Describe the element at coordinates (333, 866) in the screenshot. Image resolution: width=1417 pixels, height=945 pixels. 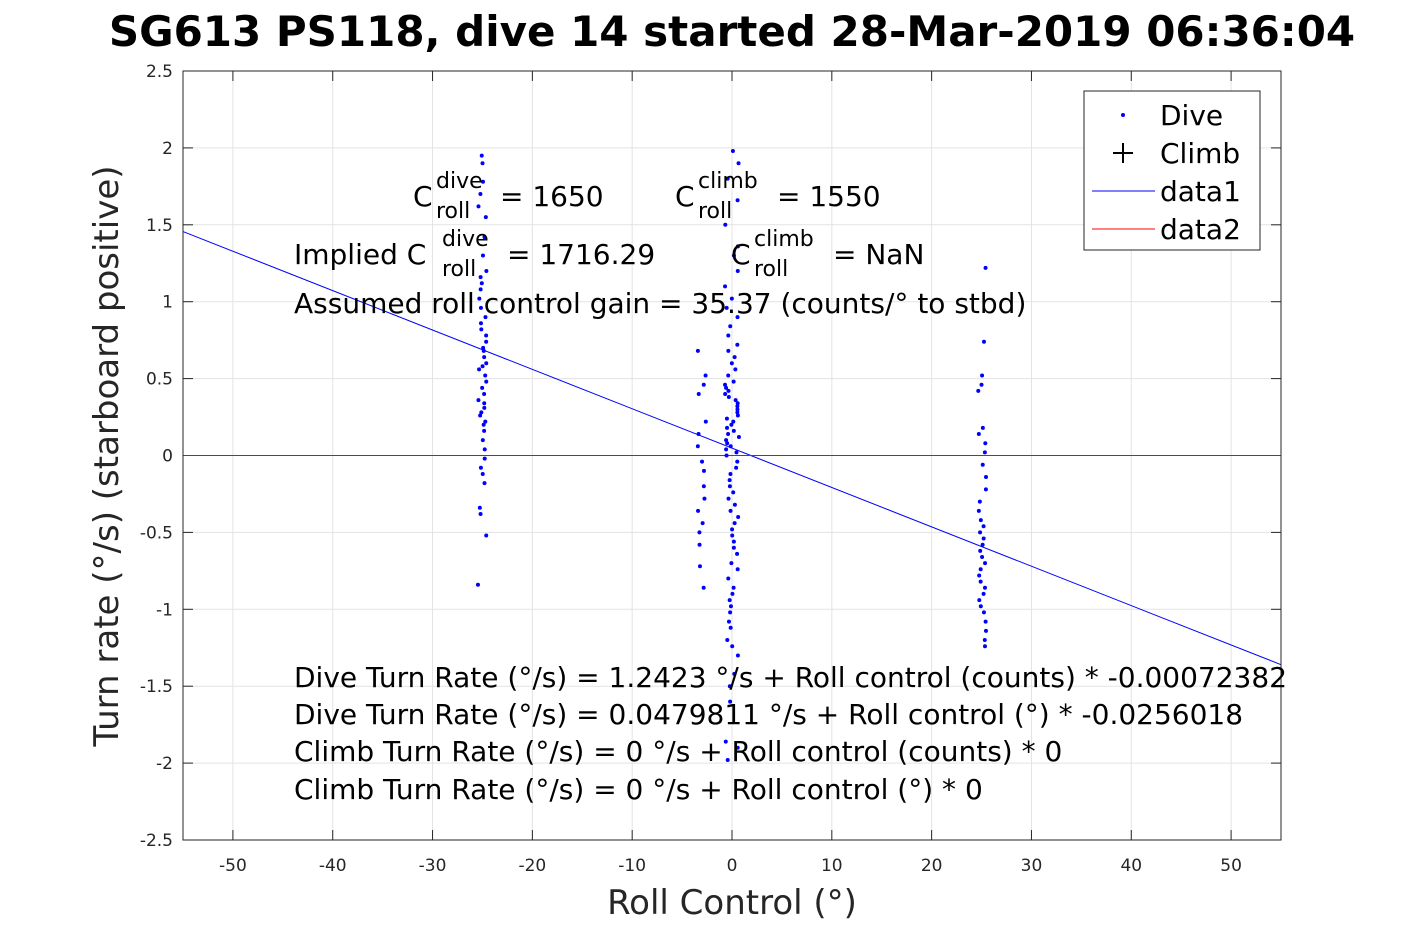
I see `x-tick-label: -40` at that location.